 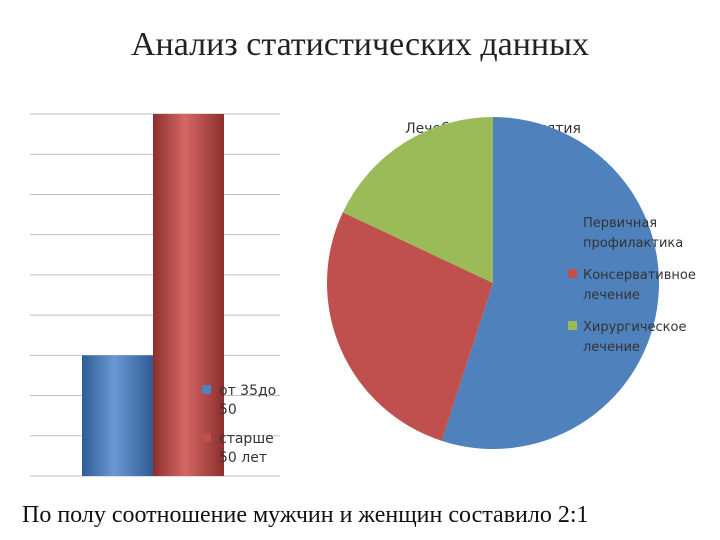 What do you see at coordinates (634, 337) in the screenshot?
I see `pie-legend-label: Хирургическое лечение` at bounding box center [634, 337].